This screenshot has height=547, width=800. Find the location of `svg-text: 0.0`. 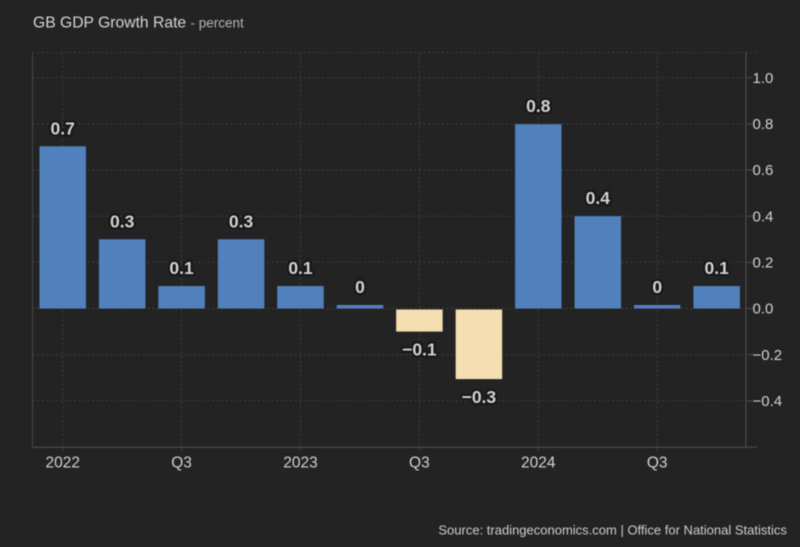

svg-text: 0.0 is located at coordinates (763, 309).